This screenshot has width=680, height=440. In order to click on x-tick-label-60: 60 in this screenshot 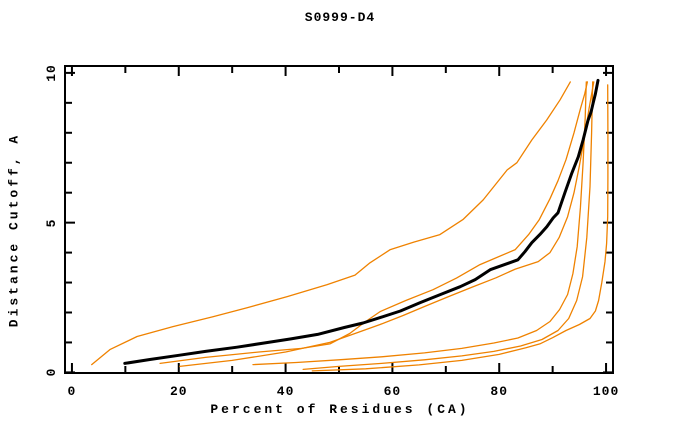, I will do `click(392, 391)`.